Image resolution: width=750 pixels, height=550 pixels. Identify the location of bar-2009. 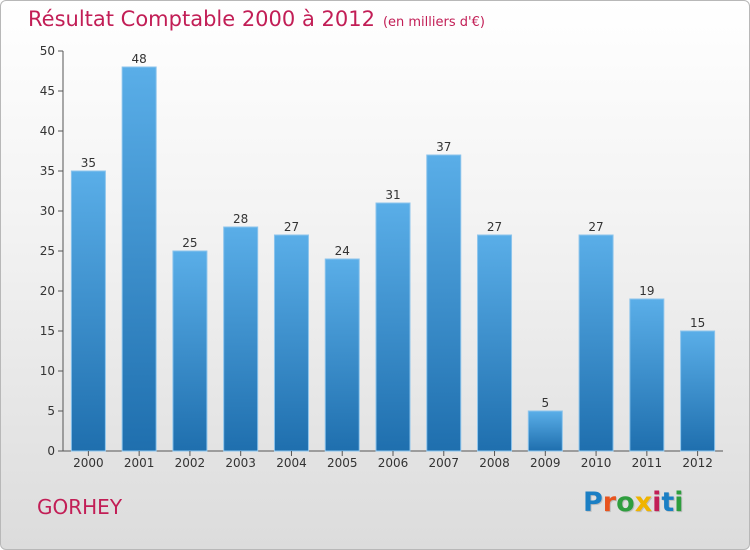
(545, 431).